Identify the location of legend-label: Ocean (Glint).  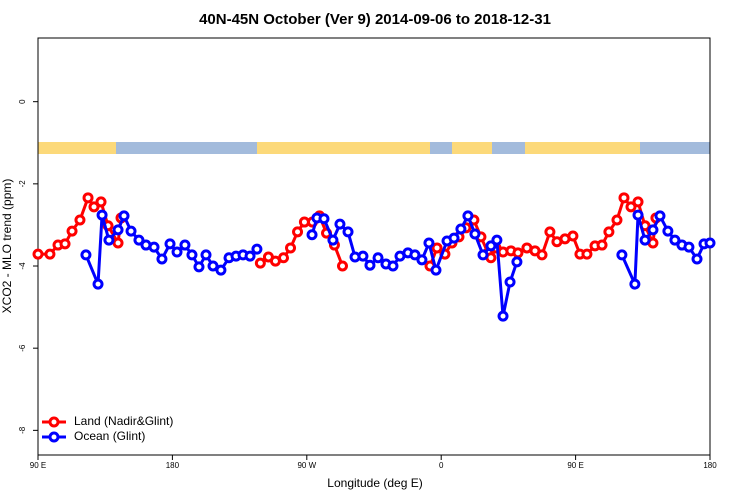
(109, 436).